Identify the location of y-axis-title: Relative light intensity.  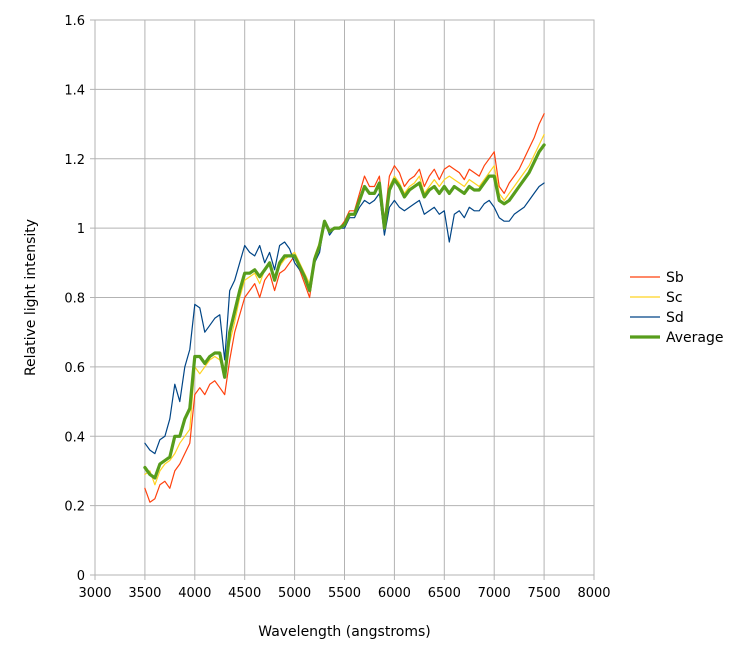
(31, 297).